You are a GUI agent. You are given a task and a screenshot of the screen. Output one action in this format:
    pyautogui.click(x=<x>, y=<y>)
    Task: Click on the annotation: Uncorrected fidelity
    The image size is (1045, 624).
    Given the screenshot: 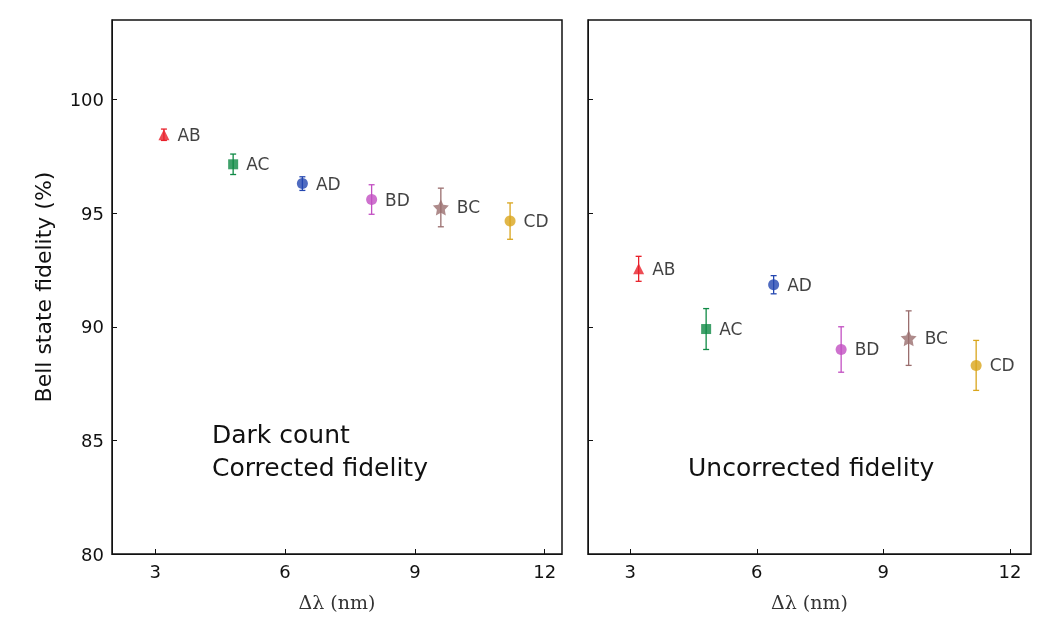 What is the action you would take?
    pyautogui.click(x=811, y=467)
    